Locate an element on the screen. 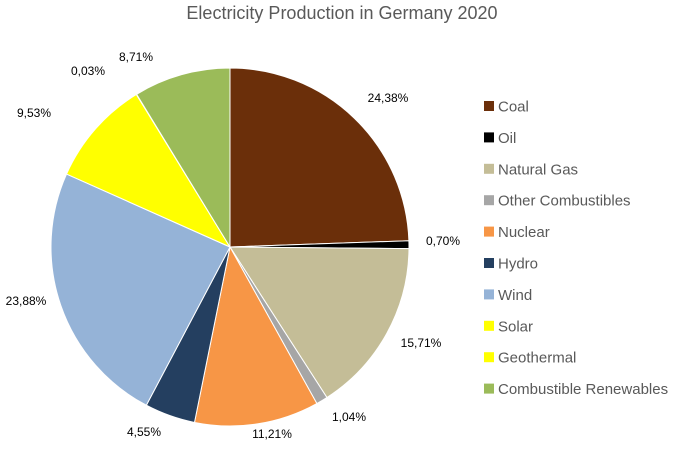 The width and height of the screenshot is (685, 452). legend-label-oil: Oil is located at coordinates (507, 138).